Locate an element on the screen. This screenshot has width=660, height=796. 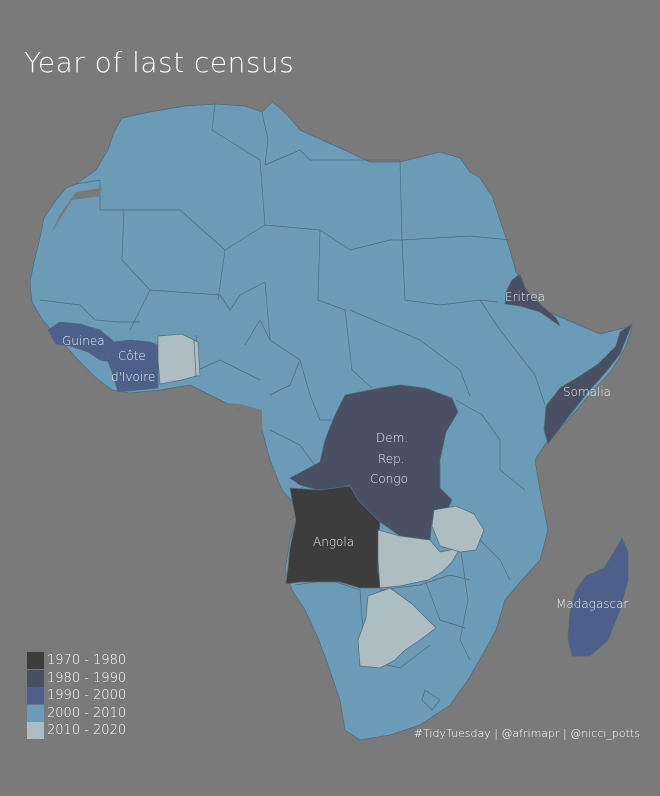
legend-item: 1970 - 1980 is located at coordinates (76, 661).